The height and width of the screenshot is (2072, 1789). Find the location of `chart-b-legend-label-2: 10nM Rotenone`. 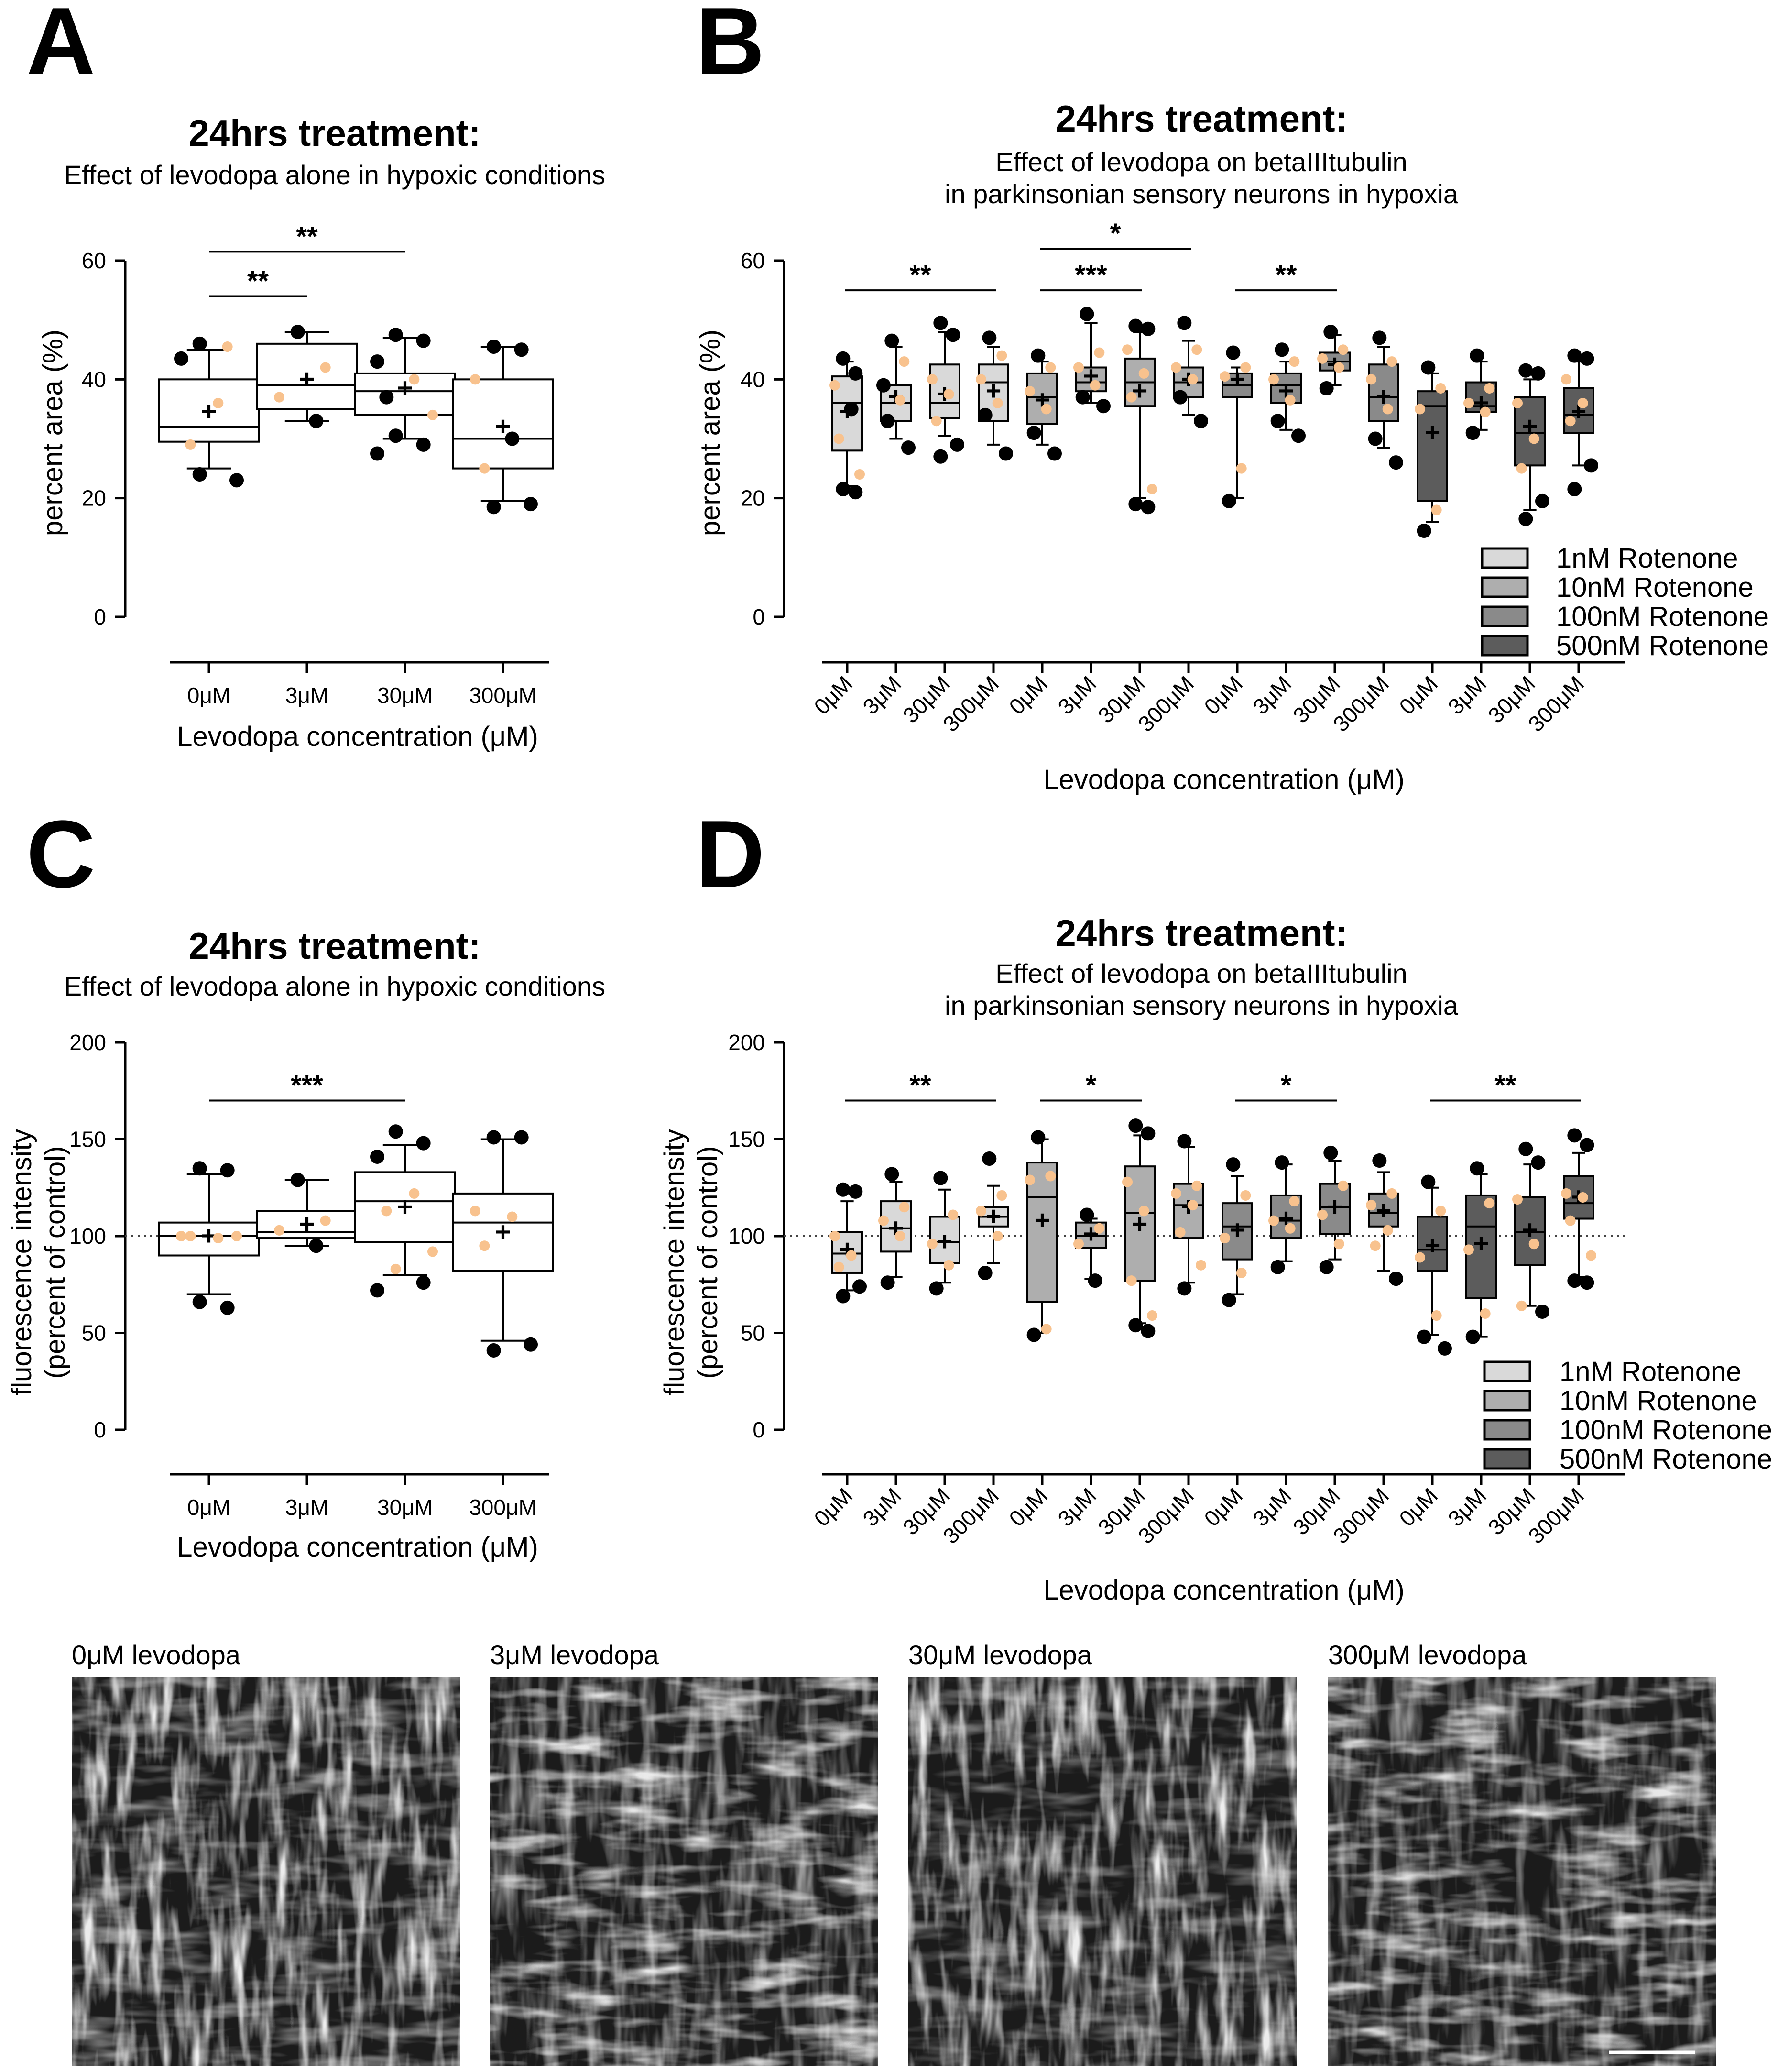

chart-b-legend-label-2: 10nM Rotenone is located at coordinates (1655, 588).